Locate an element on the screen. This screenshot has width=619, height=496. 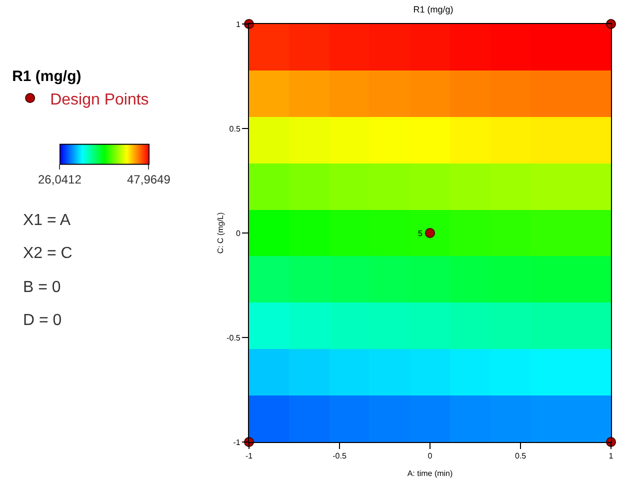
x-tick-label: -0.5 is located at coordinates (339, 456).